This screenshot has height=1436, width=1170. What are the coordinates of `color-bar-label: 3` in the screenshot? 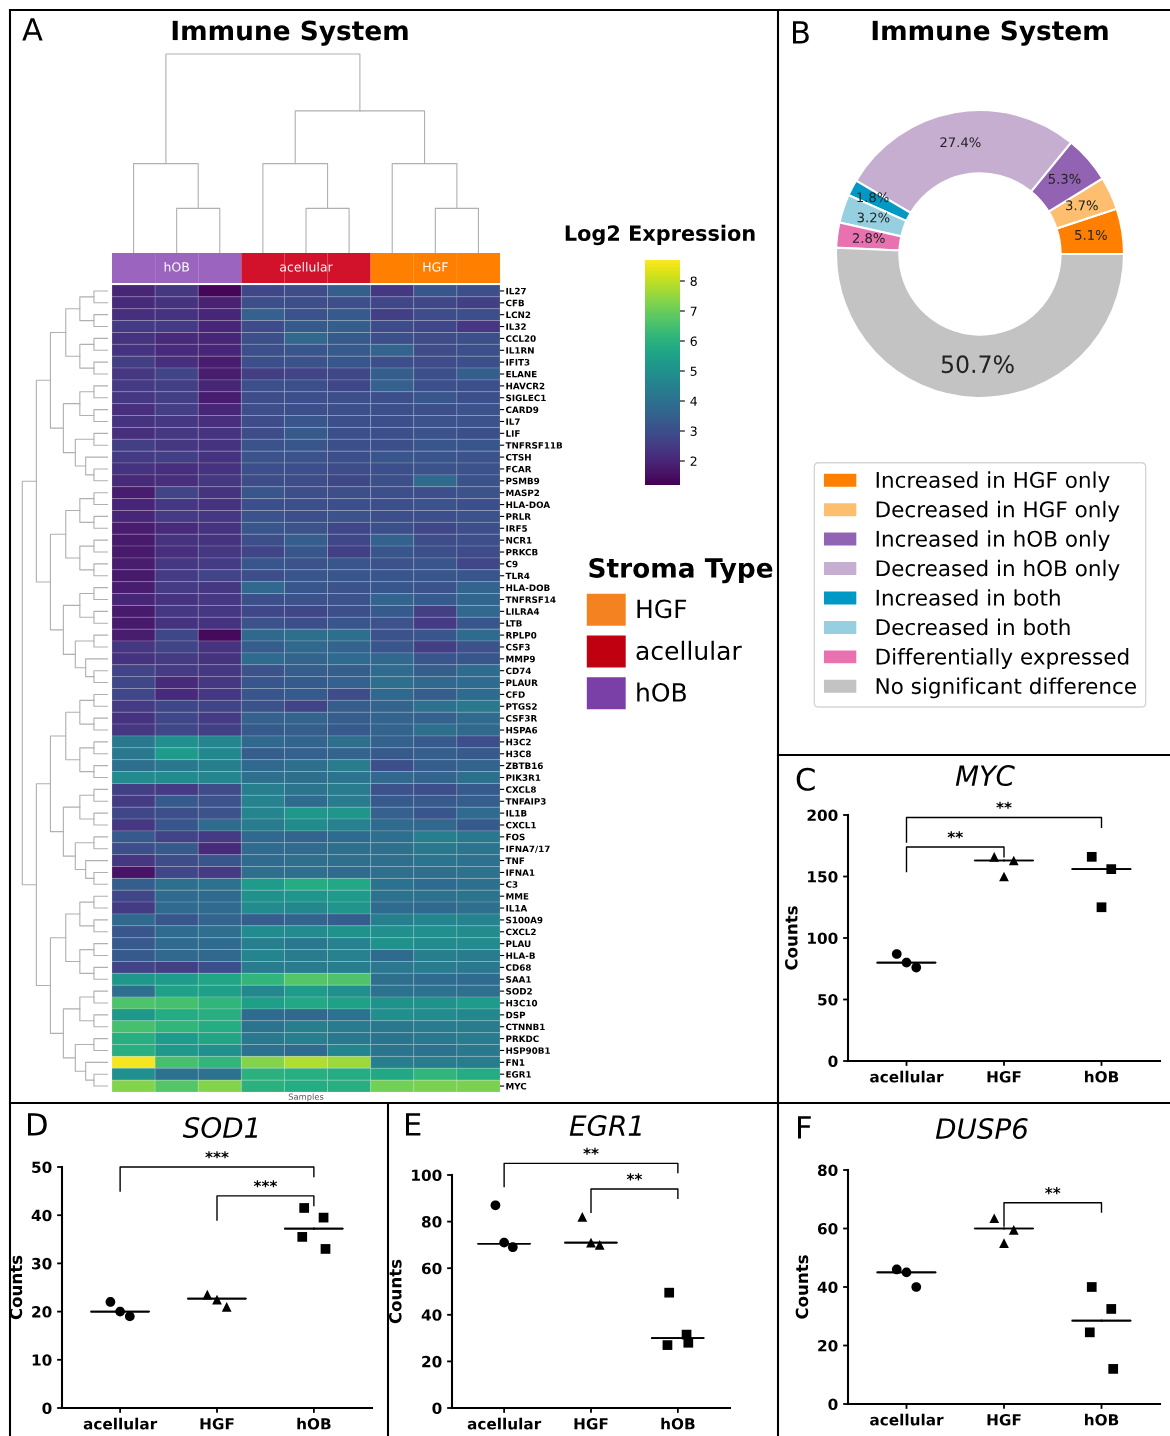 It's located at (693, 431).